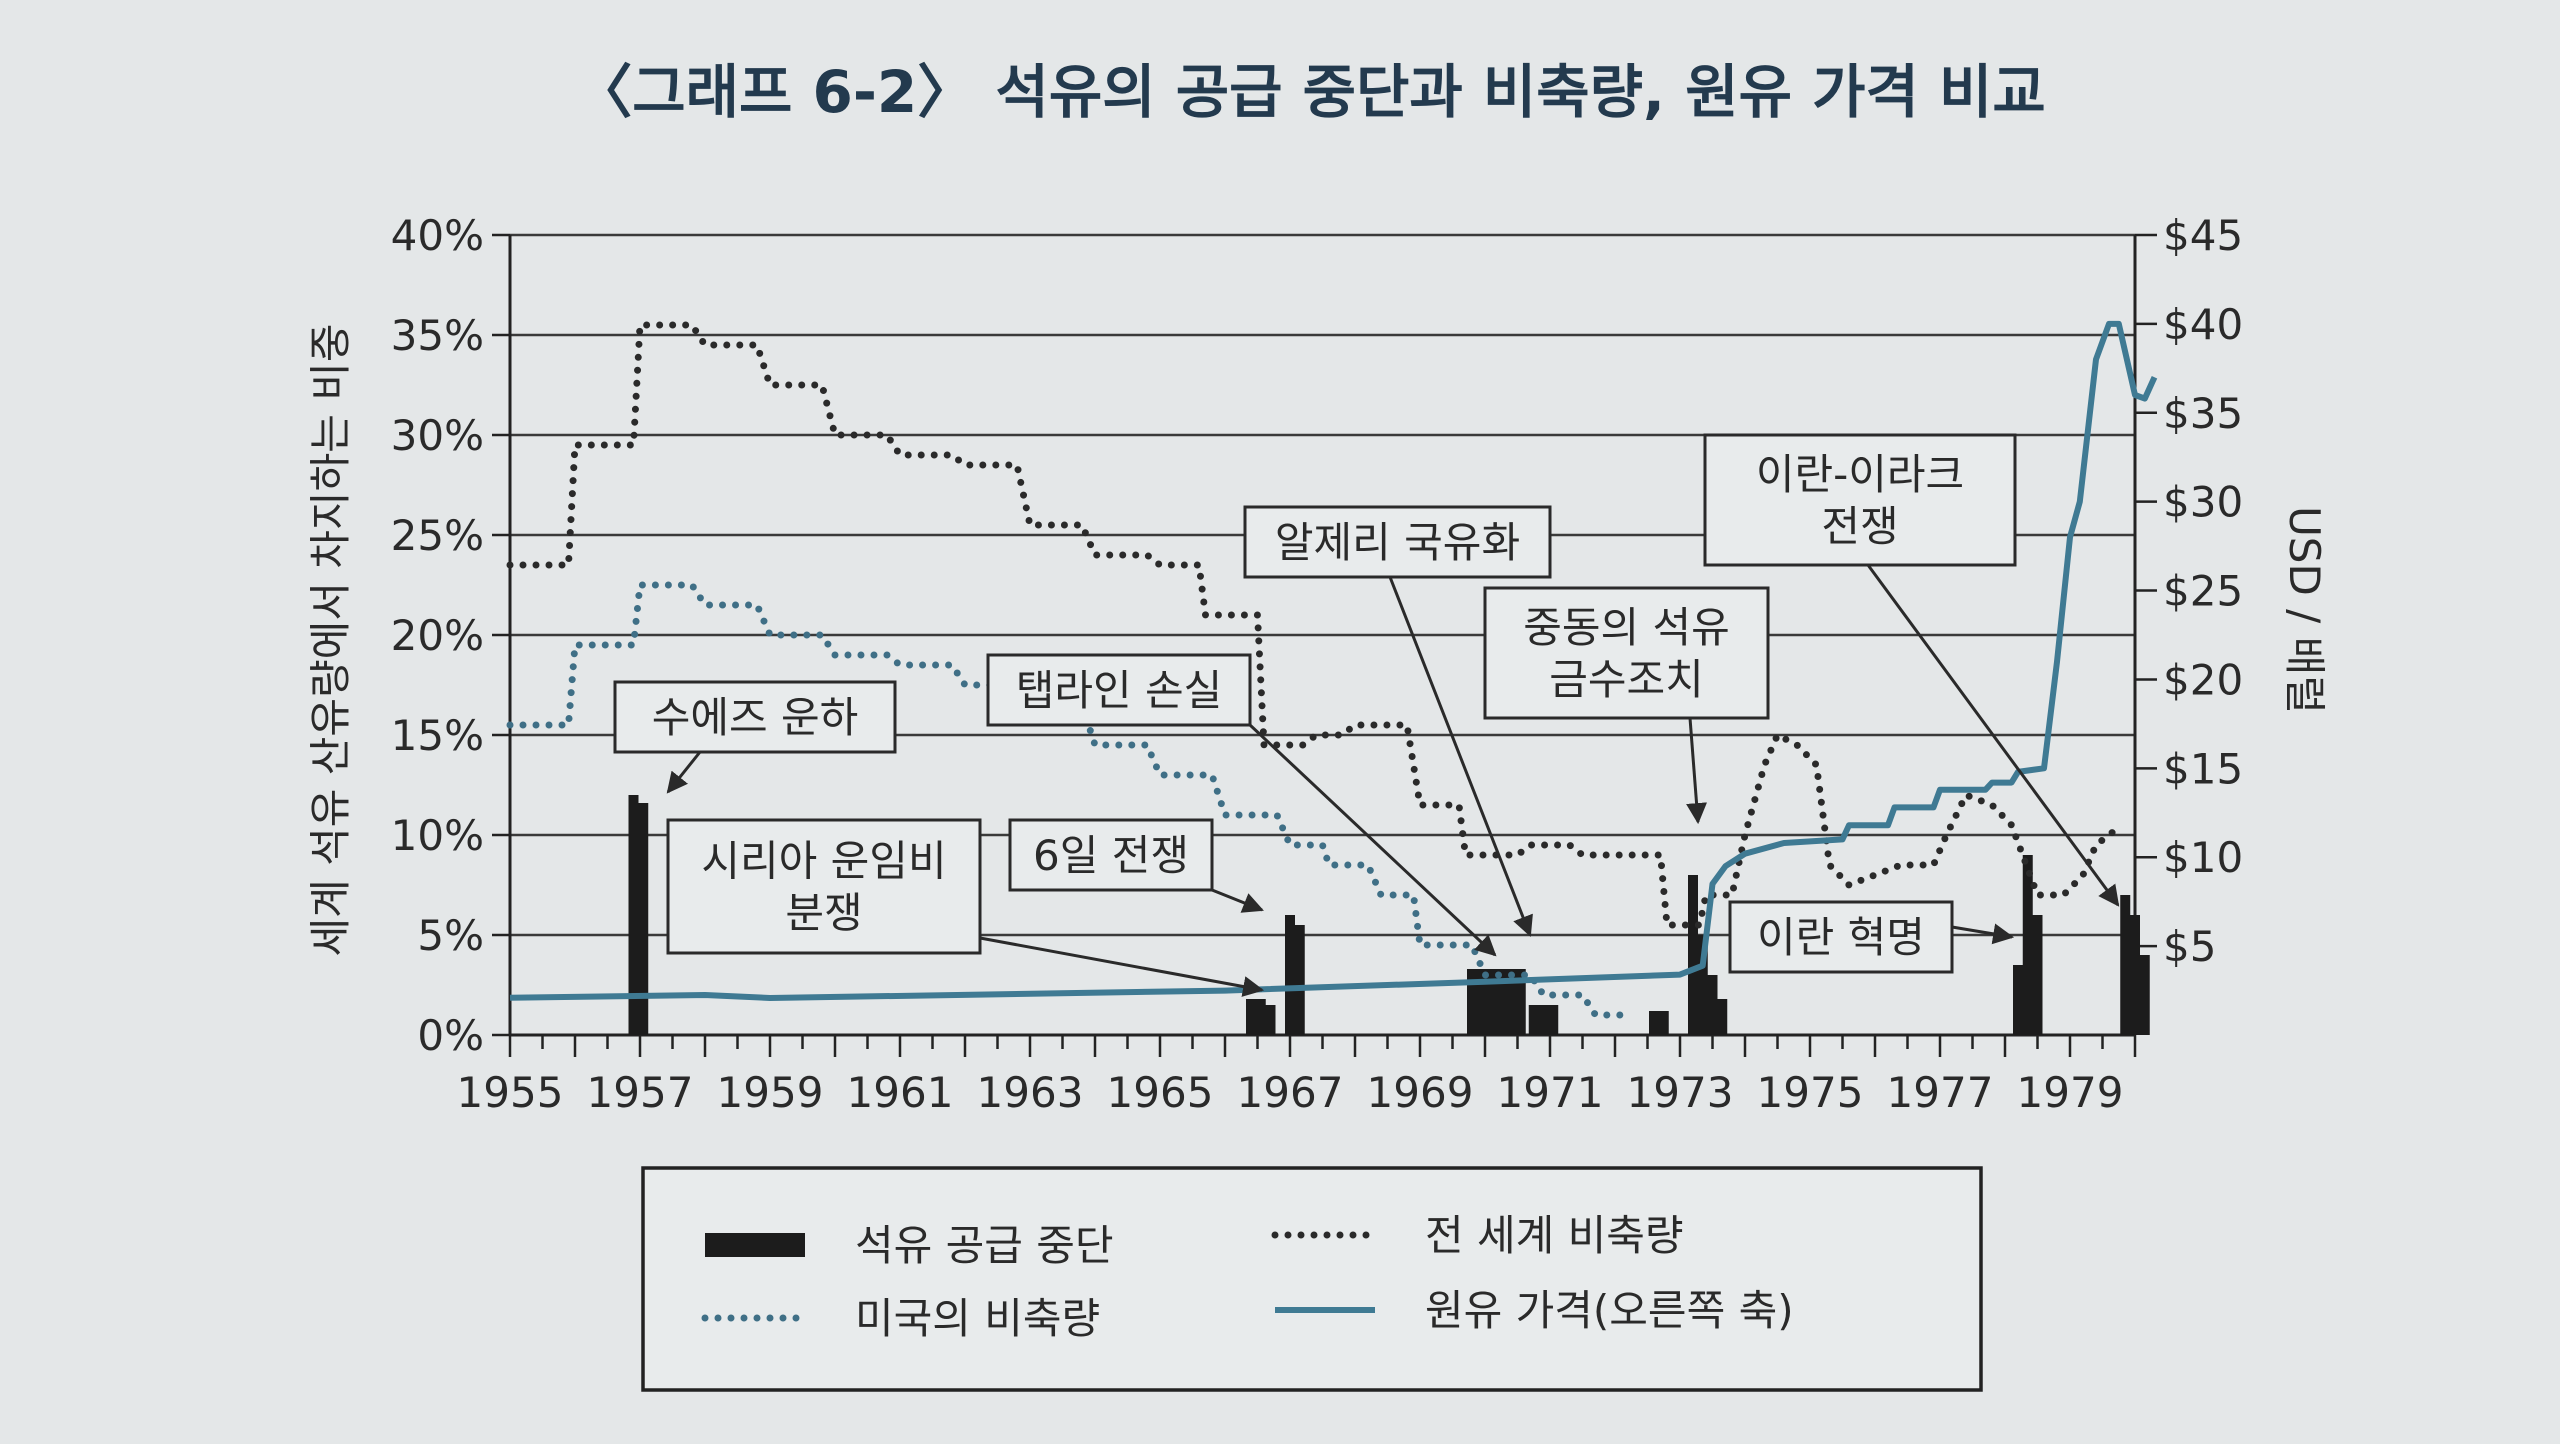  Describe the element at coordinates (2203, 324) in the screenshot. I see `y-right-tick-label: $40` at that location.